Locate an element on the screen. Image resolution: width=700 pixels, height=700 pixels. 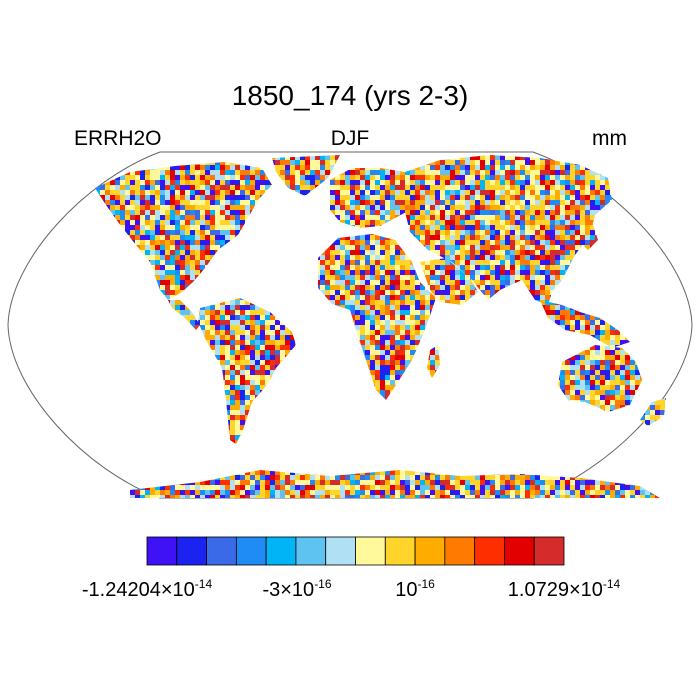
variable-label: ERRH2O is located at coordinates (118, 138).